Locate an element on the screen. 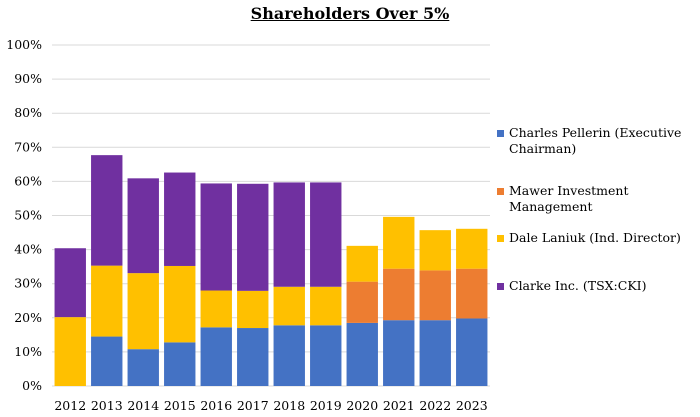 The height and width of the screenshot is (417, 700). y-tick-label: 0% is located at coordinates (32, 385).